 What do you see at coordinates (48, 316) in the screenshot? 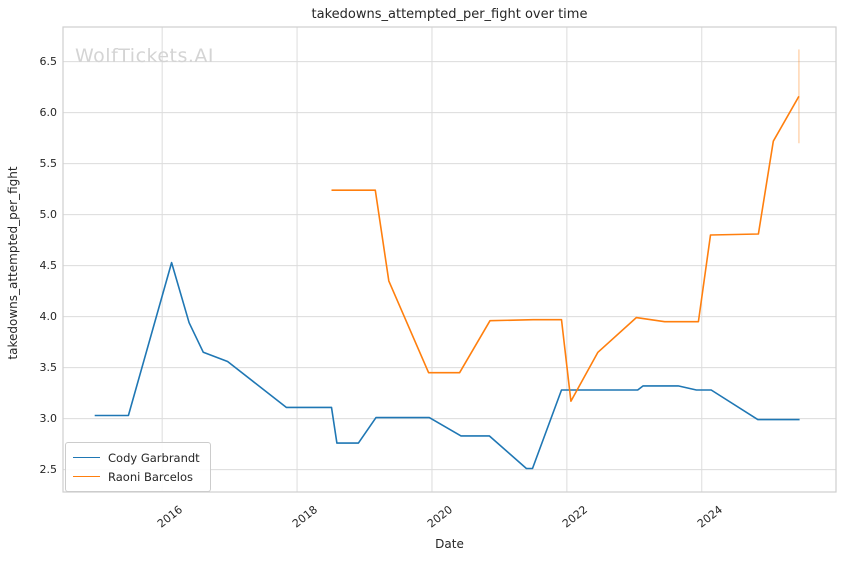
I see `y-tick-label: 4.0` at bounding box center [48, 316].